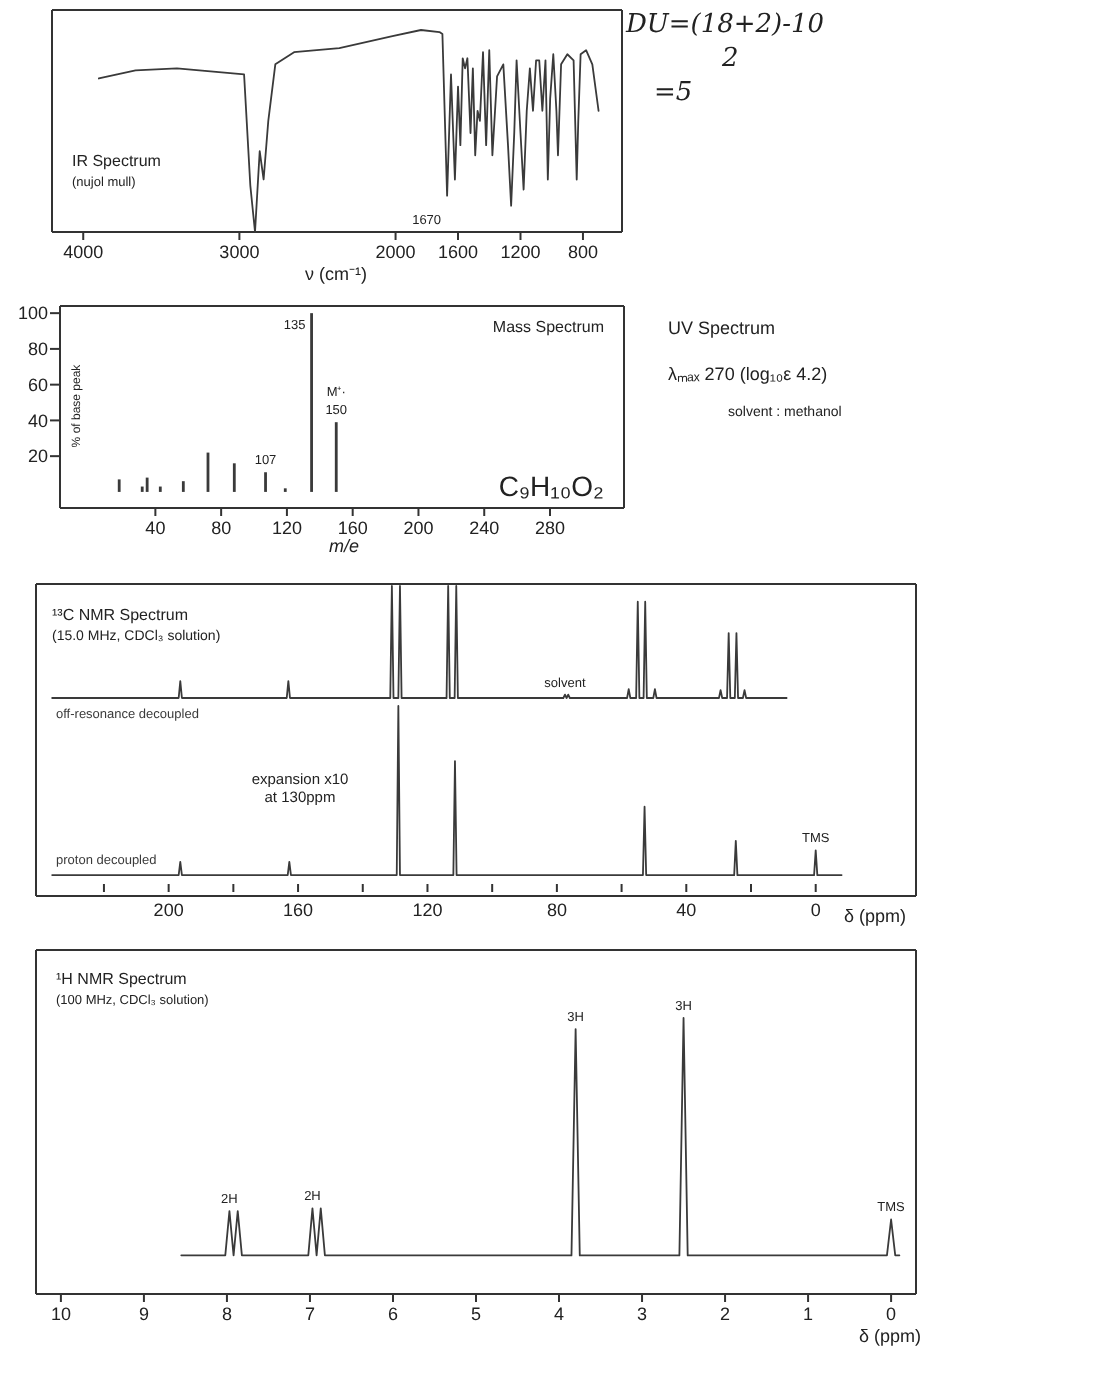  Describe the element at coordinates (550, 528) in the screenshot. I see `x-tick-label: 280` at that location.